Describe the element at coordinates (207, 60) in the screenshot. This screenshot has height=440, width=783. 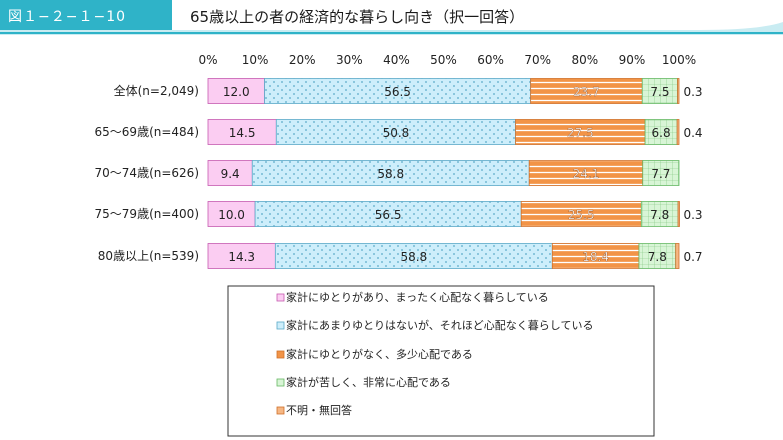
I see `x-tick-label: 0%` at that location.